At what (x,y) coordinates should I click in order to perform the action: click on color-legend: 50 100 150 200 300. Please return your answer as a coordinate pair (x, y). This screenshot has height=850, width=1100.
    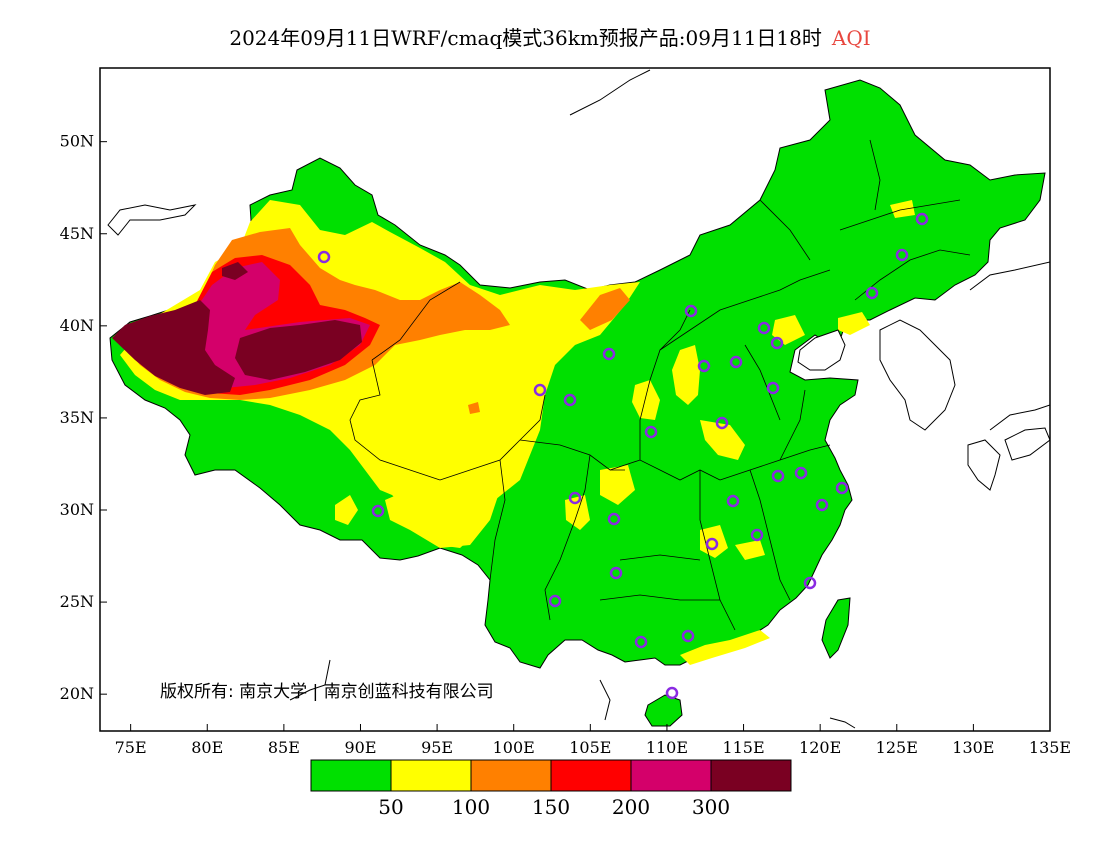
    Looking at the image, I should click on (551, 789).